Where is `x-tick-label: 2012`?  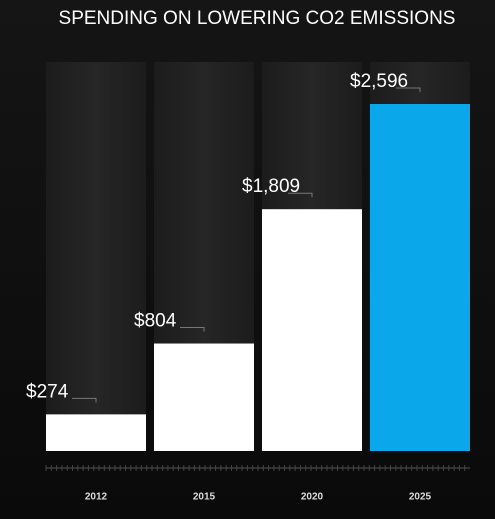
x-tick-label: 2012 is located at coordinates (96, 497).